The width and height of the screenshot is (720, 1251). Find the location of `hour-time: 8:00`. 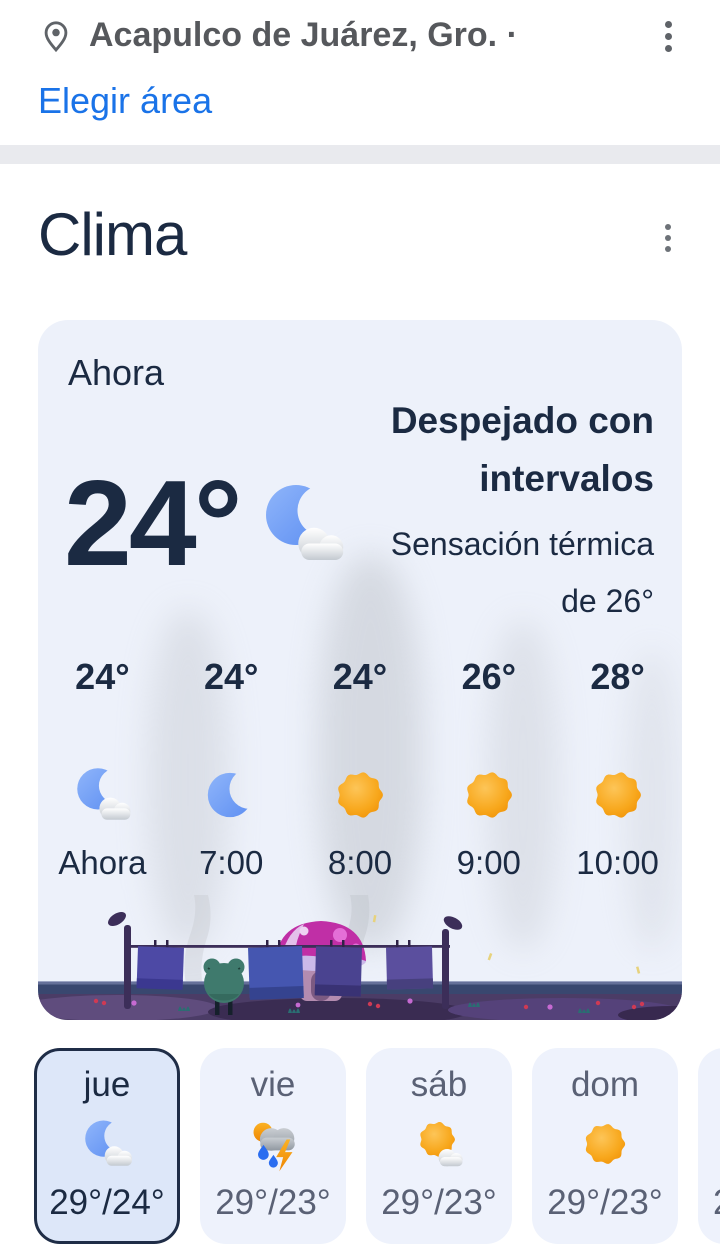

hour-time: 8:00 is located at coordinates (360, 862).